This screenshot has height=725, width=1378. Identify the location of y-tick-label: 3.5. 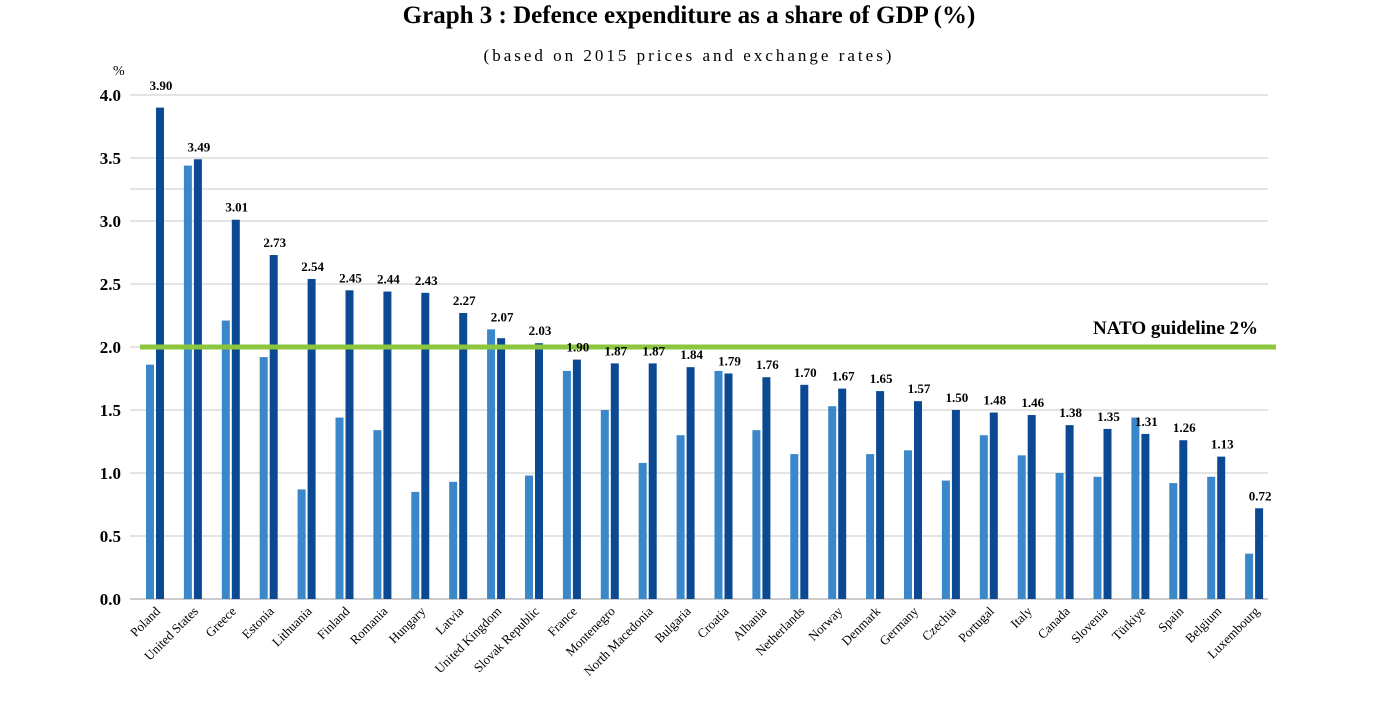
(110, 158).